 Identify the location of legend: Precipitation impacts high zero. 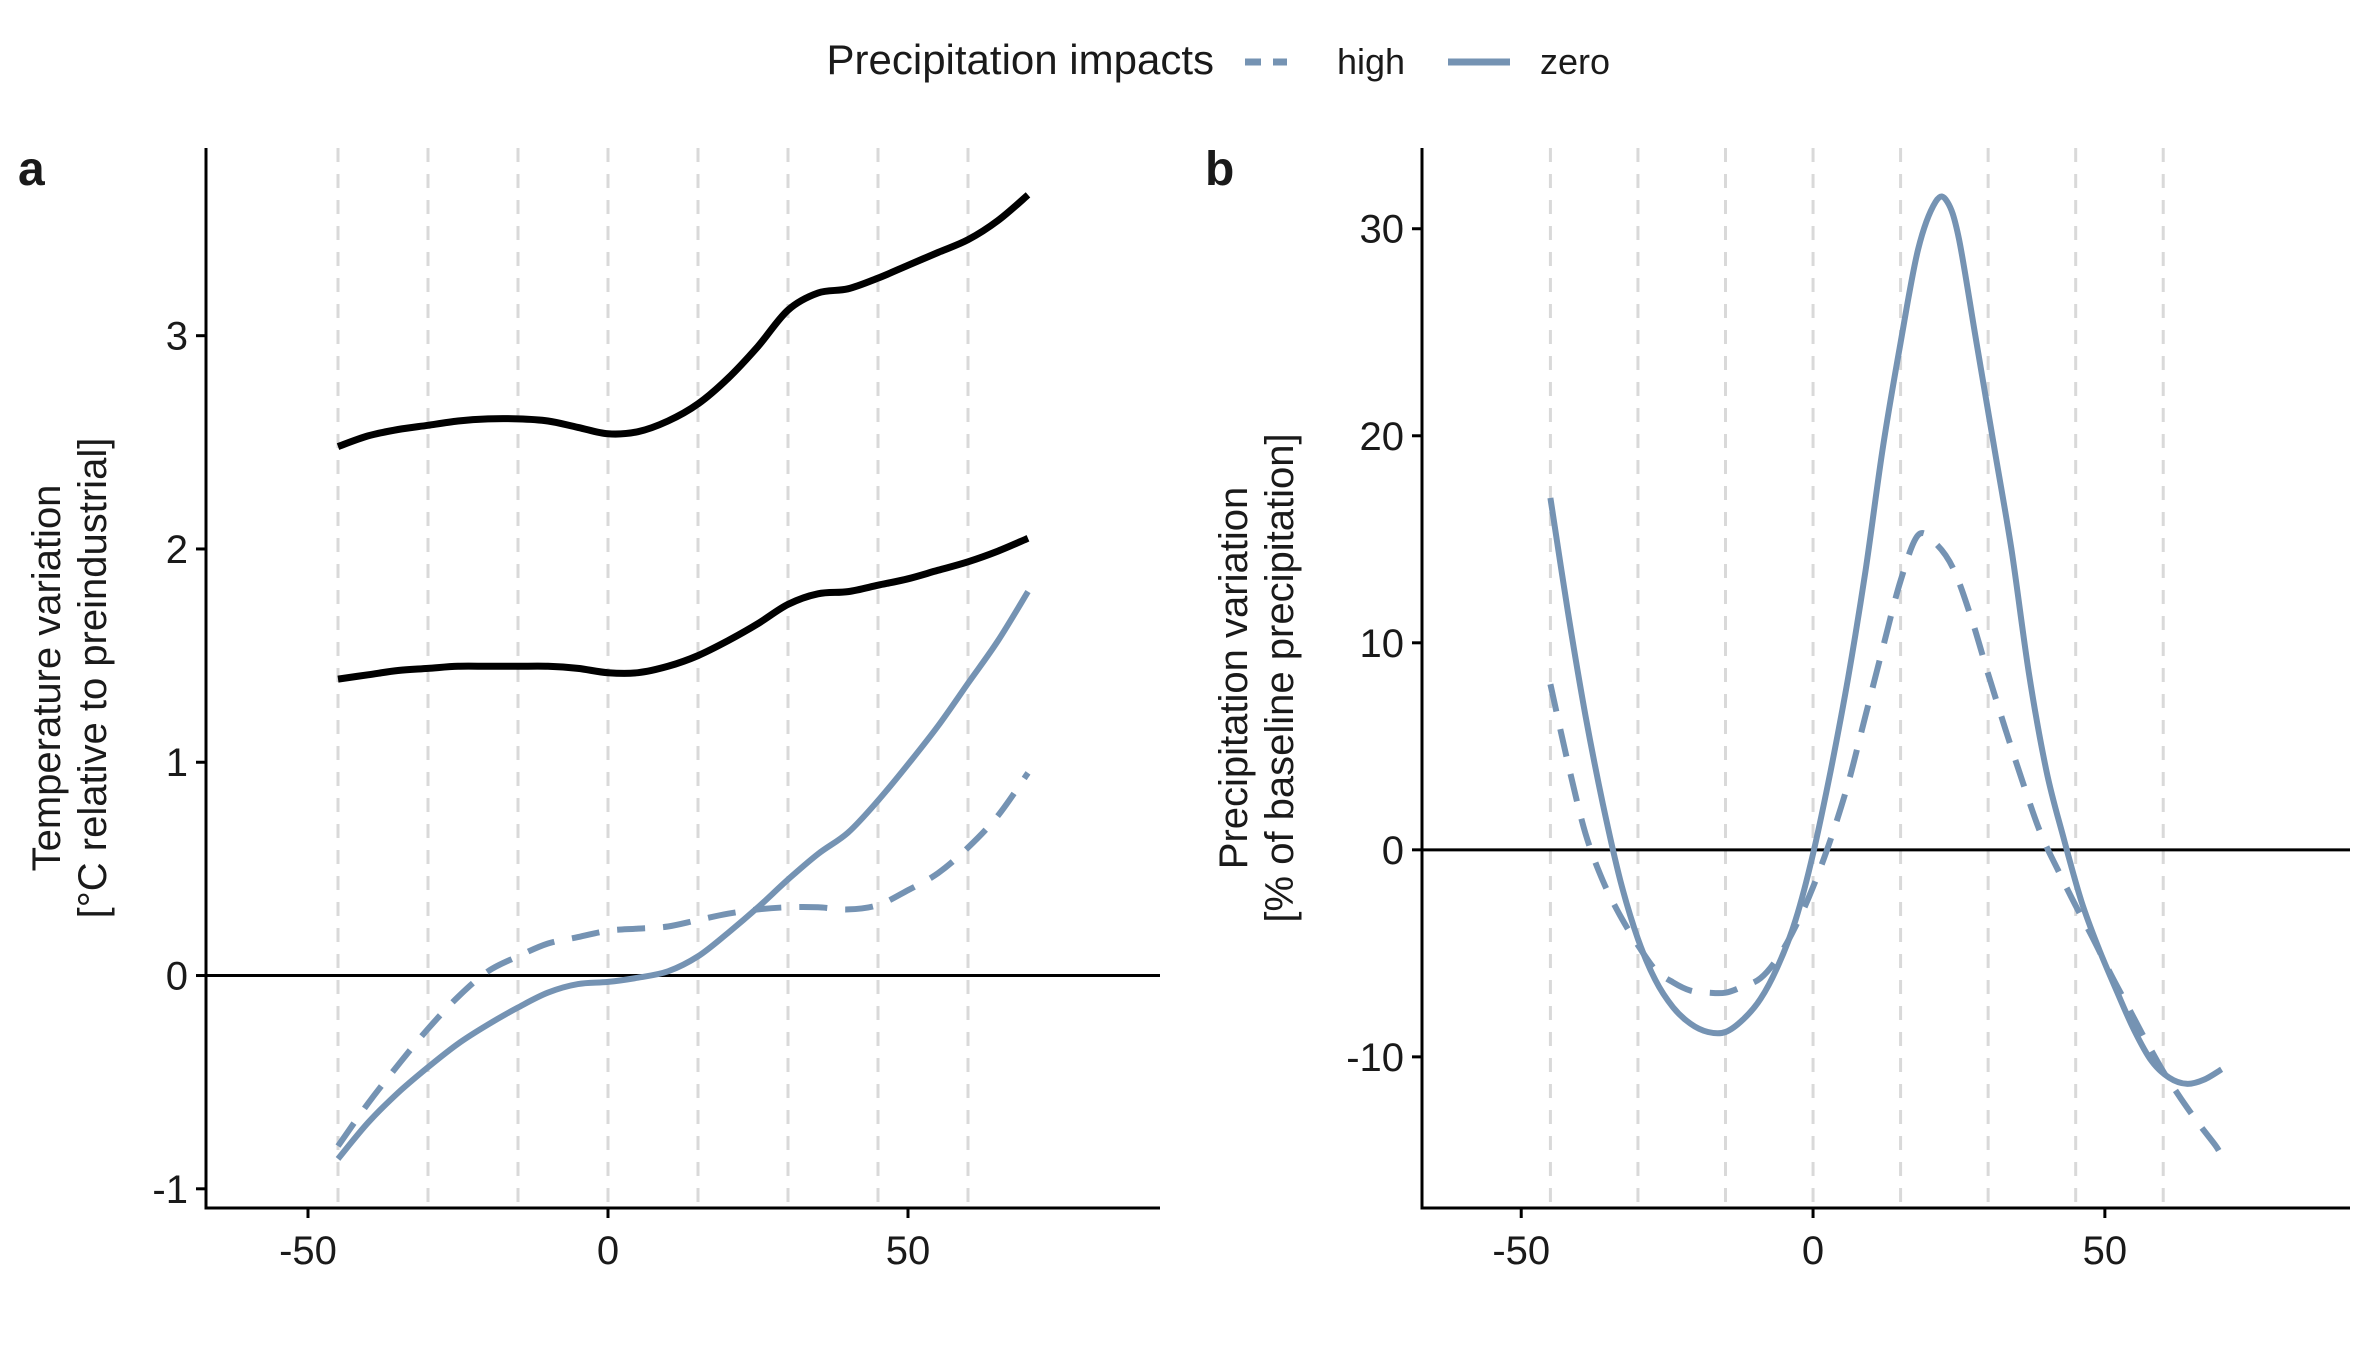
(1219, 59).